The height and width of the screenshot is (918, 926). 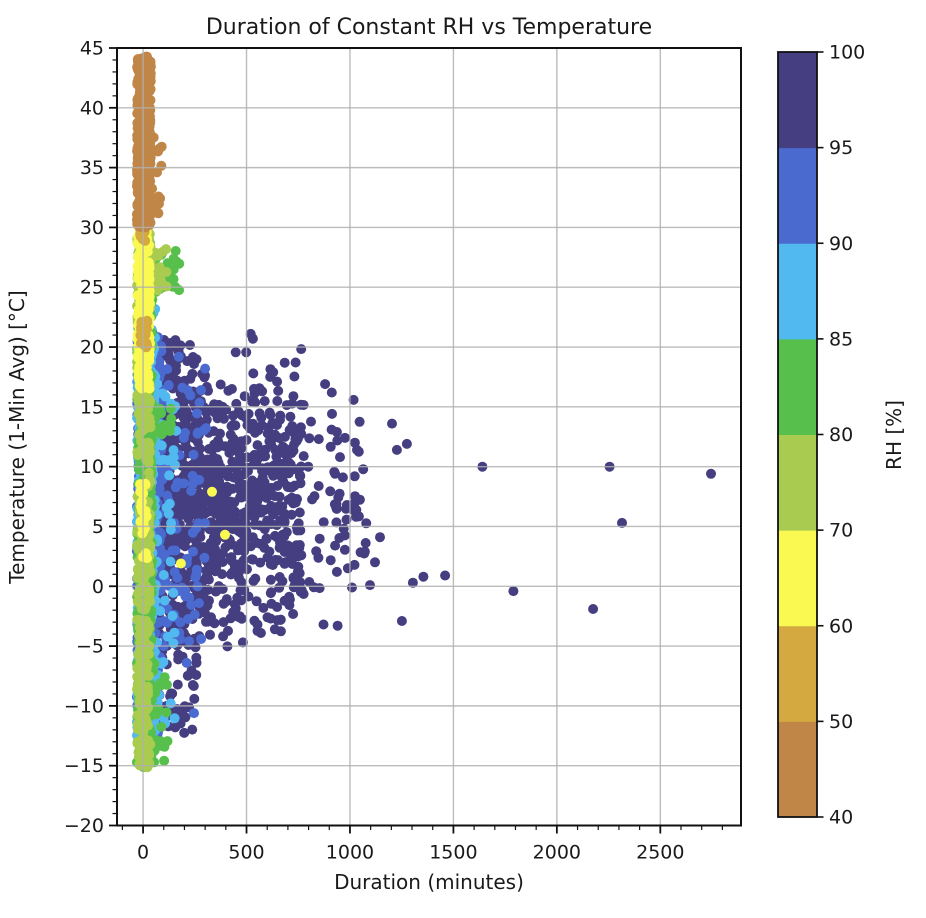 What do you see at coordinates (429, 882) in the screenshot?
I see `x-axis-label: Duration (minutes)` at bounding box center [429, 882].